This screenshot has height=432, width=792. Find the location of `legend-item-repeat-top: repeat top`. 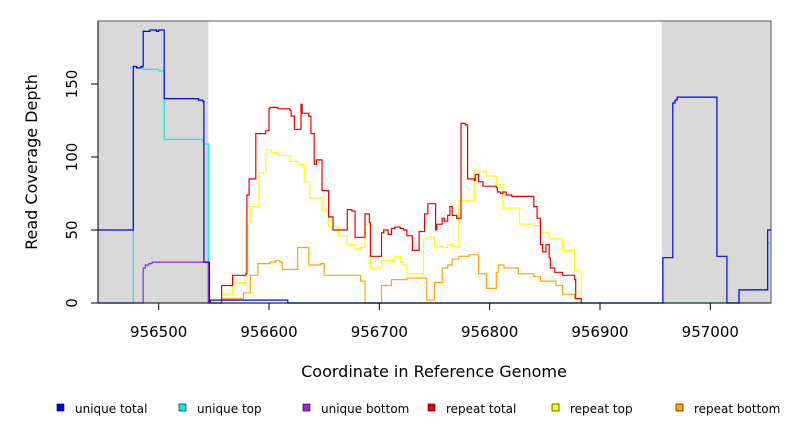

legend-item-repeat-top: repeat top is located at coordinates (592, 409).